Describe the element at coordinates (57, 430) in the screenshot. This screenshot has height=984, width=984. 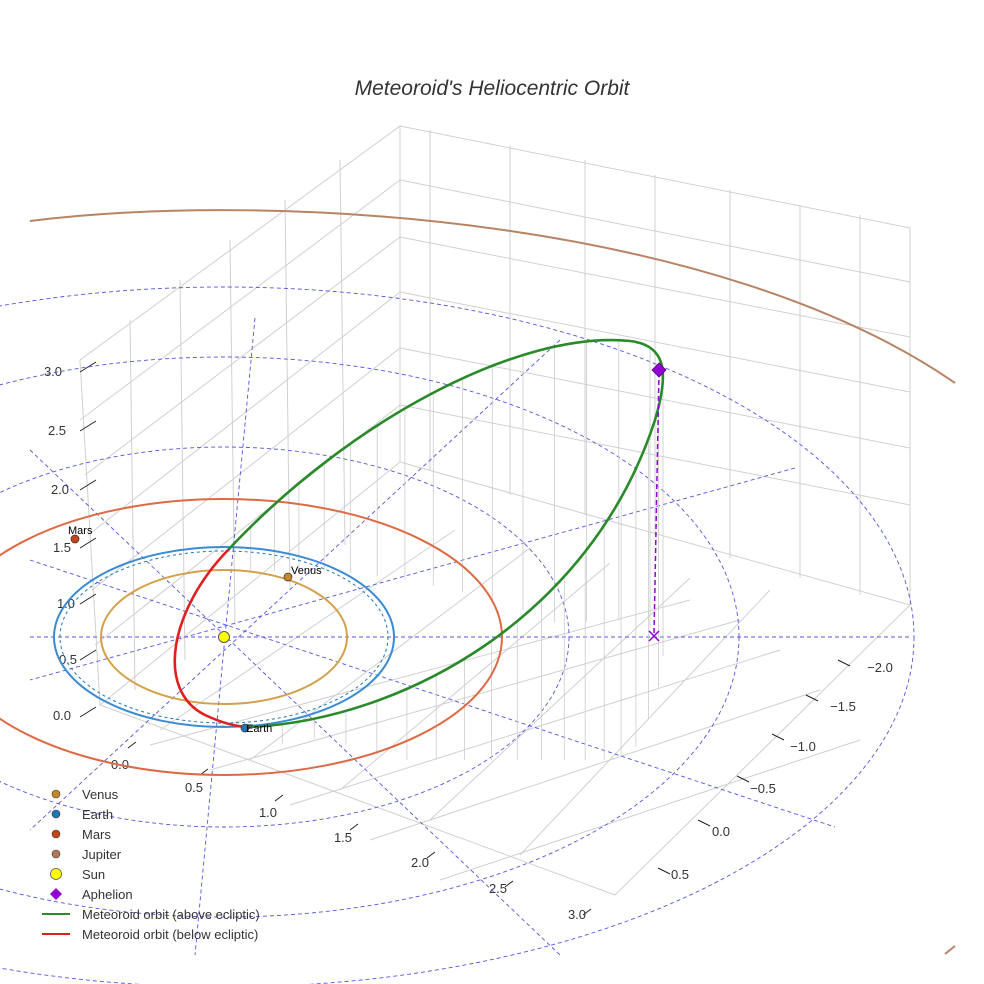
I see `z-tick-label-5: 2.5` at that location.